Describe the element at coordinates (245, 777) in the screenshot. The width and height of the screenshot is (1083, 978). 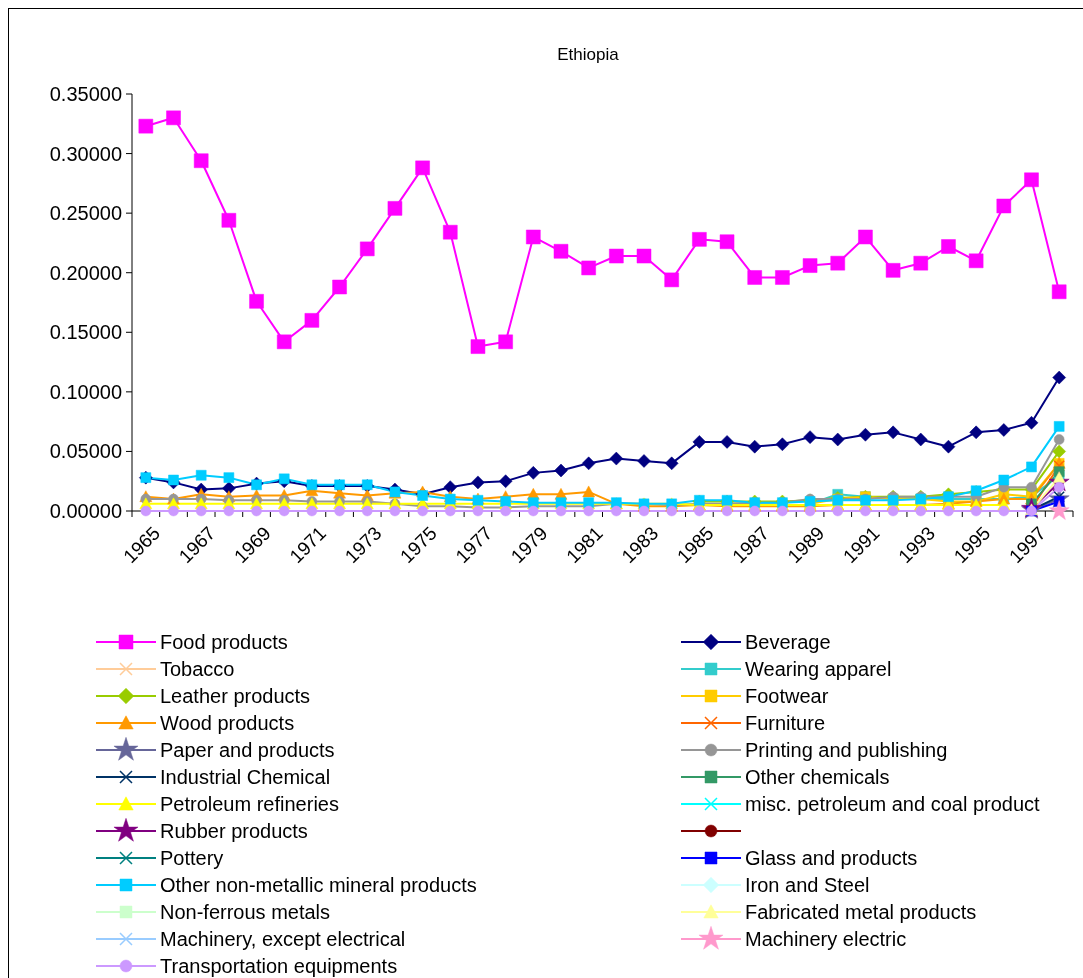
I see `legend-label: Industrial Chemical` at that location.